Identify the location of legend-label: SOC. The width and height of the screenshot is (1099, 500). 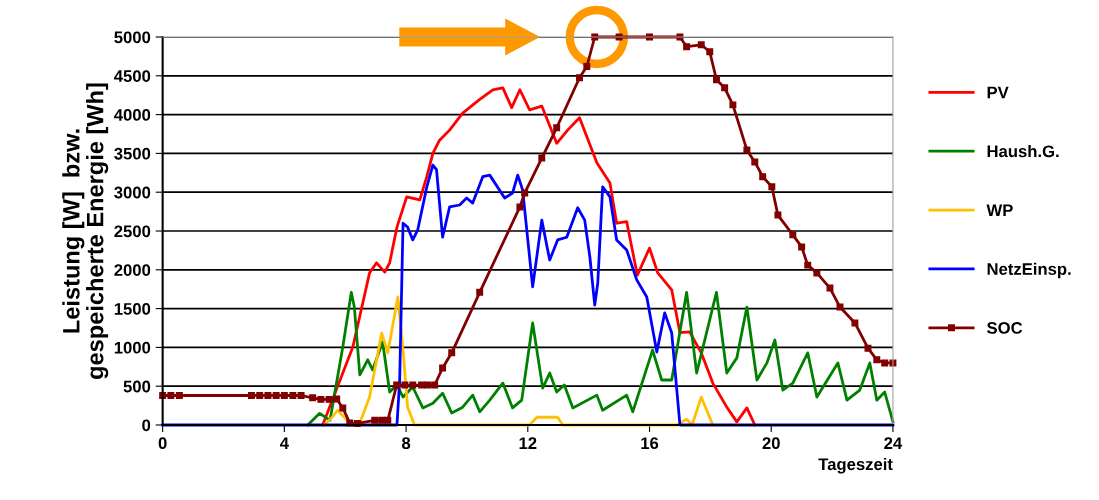
(1004, 328).